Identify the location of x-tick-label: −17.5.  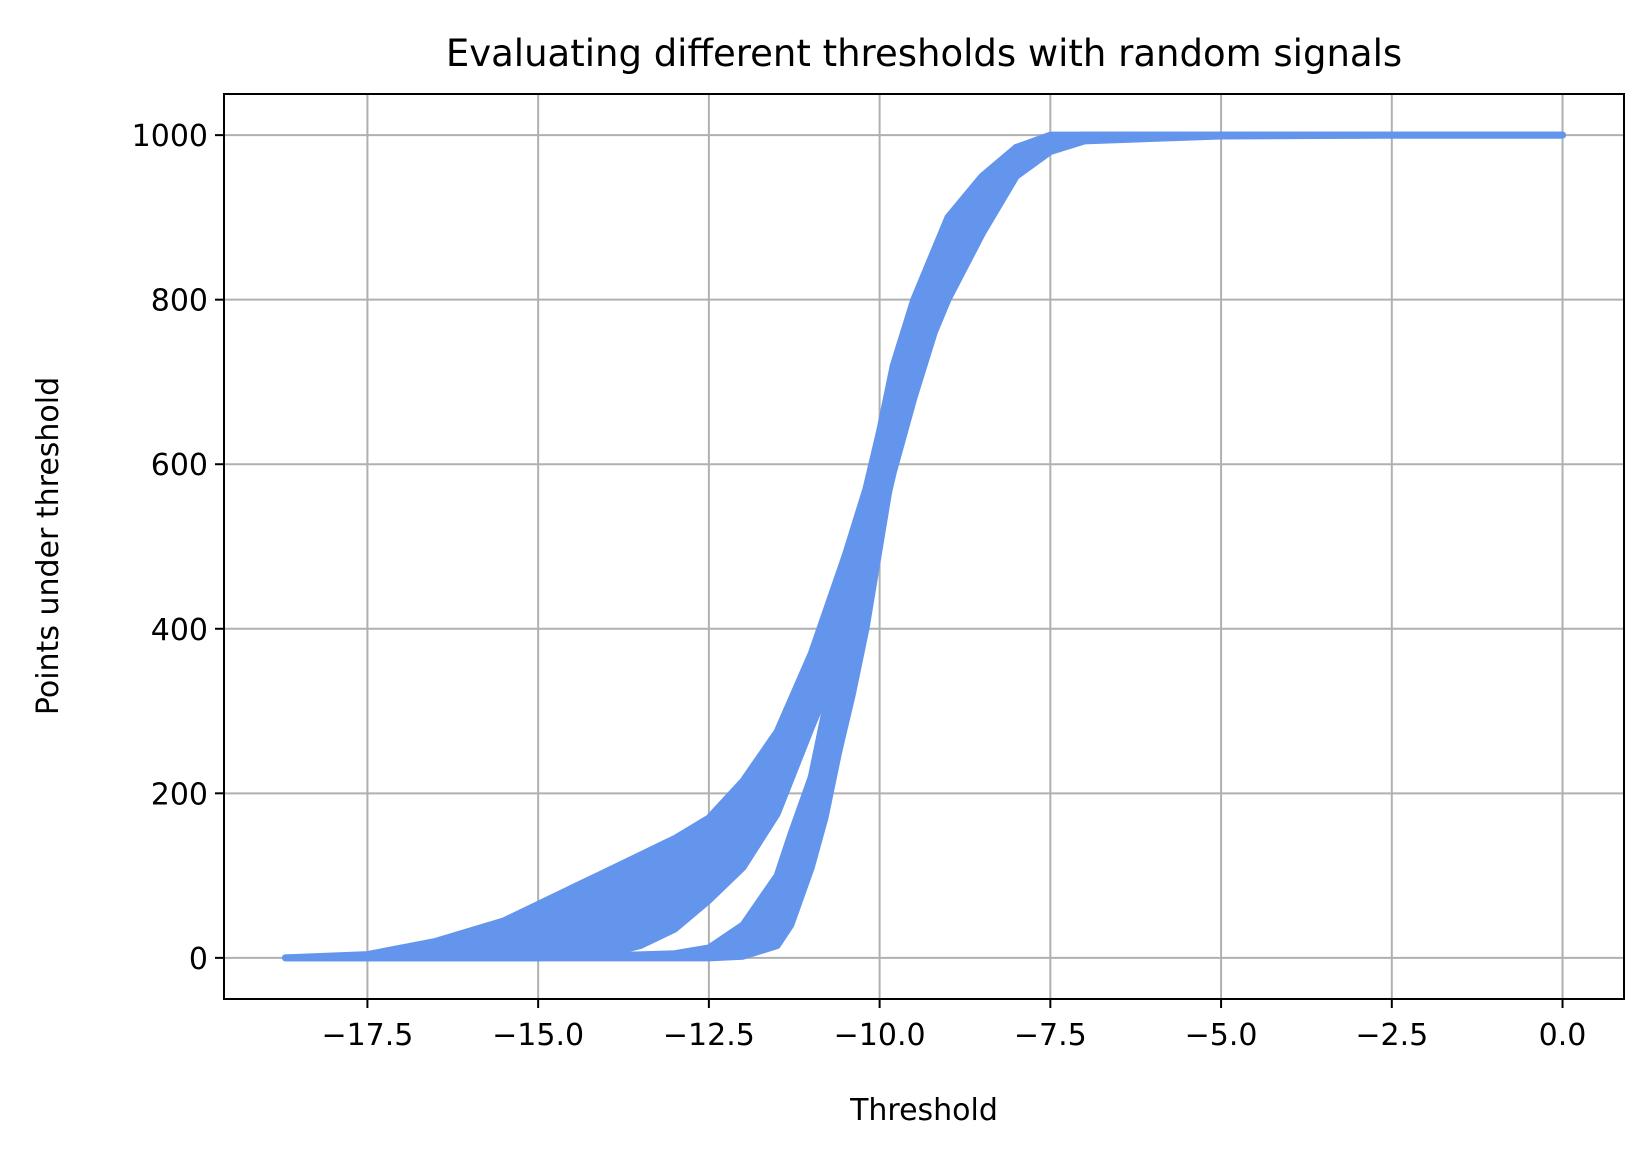
(367, 1035).